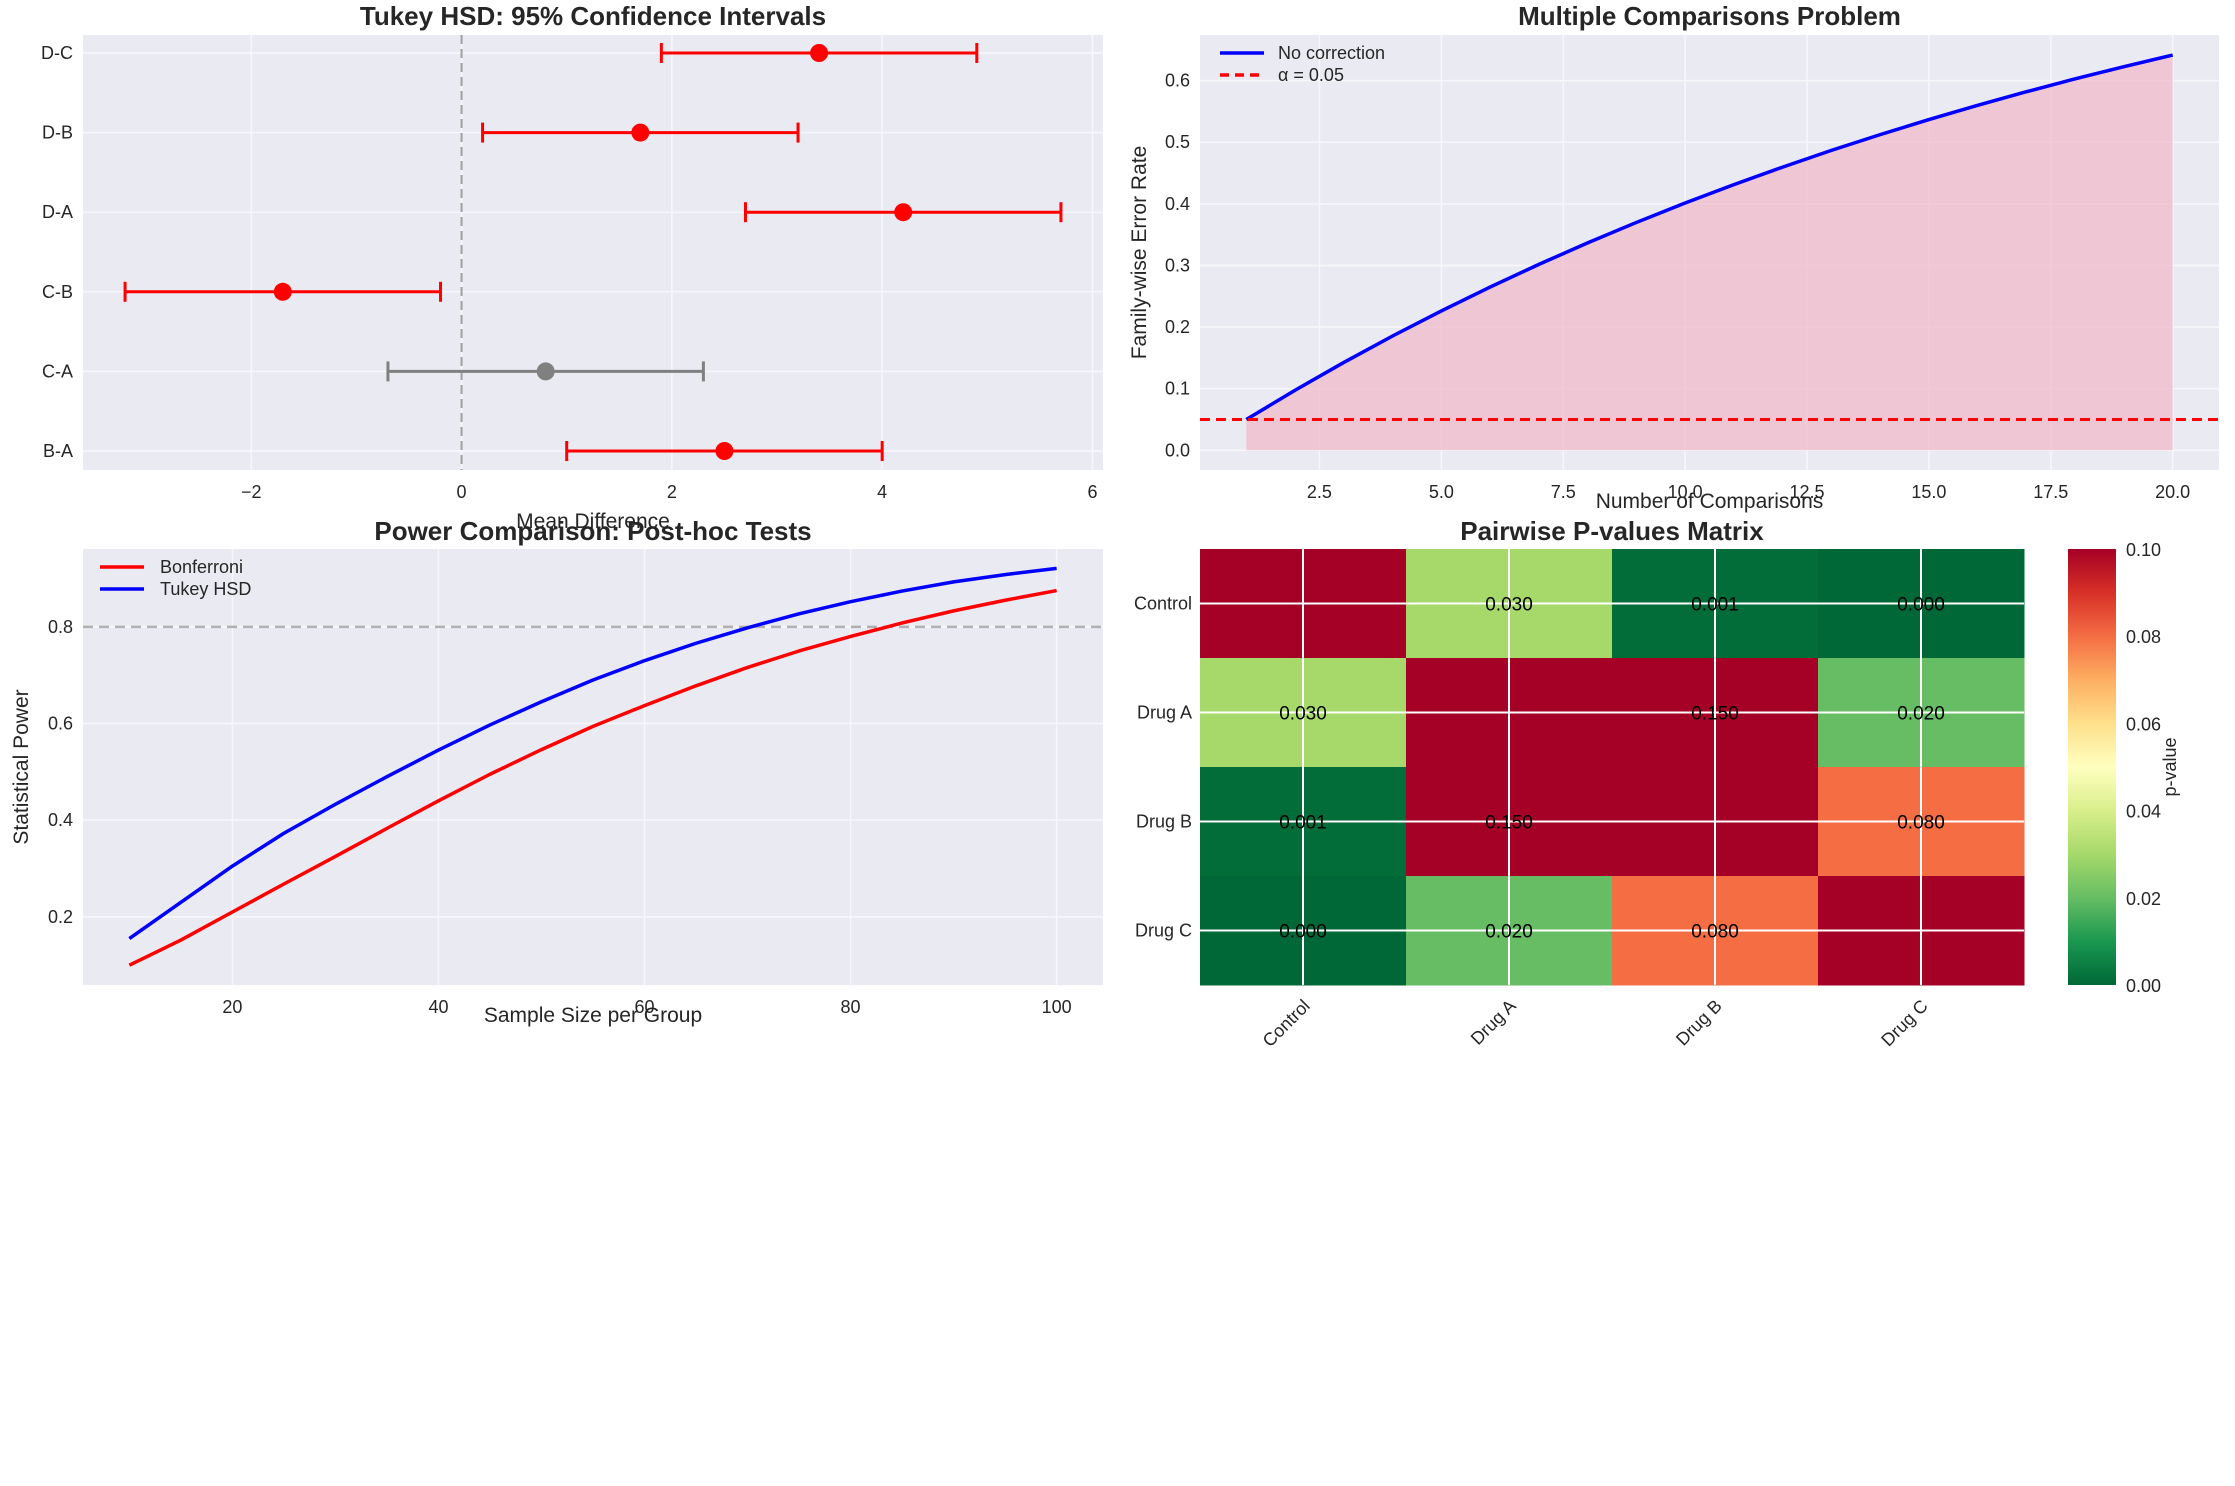 This screenshot has height=1486, width=2235. Describe the element at coordinates (1177, 265) in the screenshot. I see `fwer-y-tick-label: 0.3` at that location.